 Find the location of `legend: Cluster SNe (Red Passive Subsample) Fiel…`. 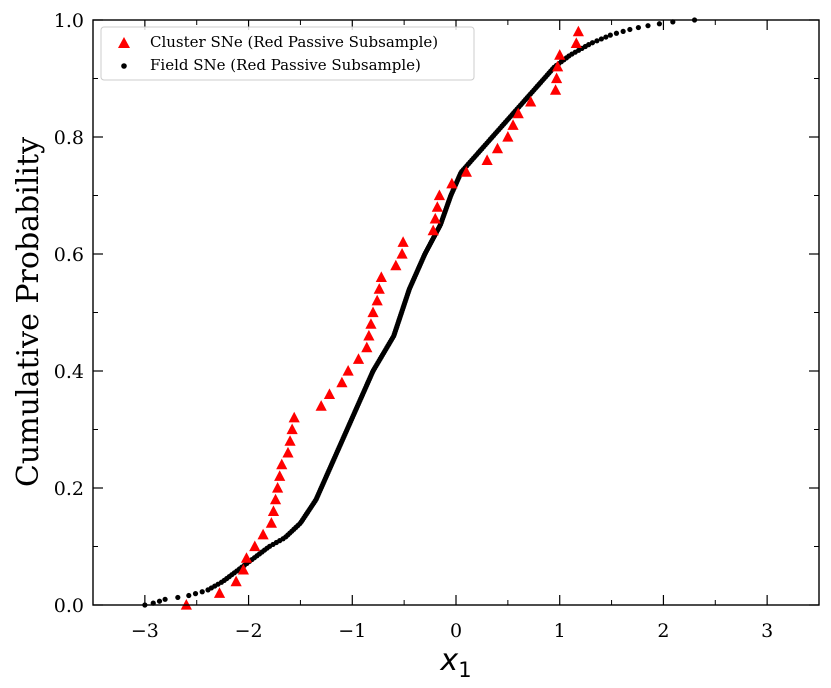

legend: Cluster SNe (Red Passive Subsample) Fiel… is located at coordinates (287, 53).